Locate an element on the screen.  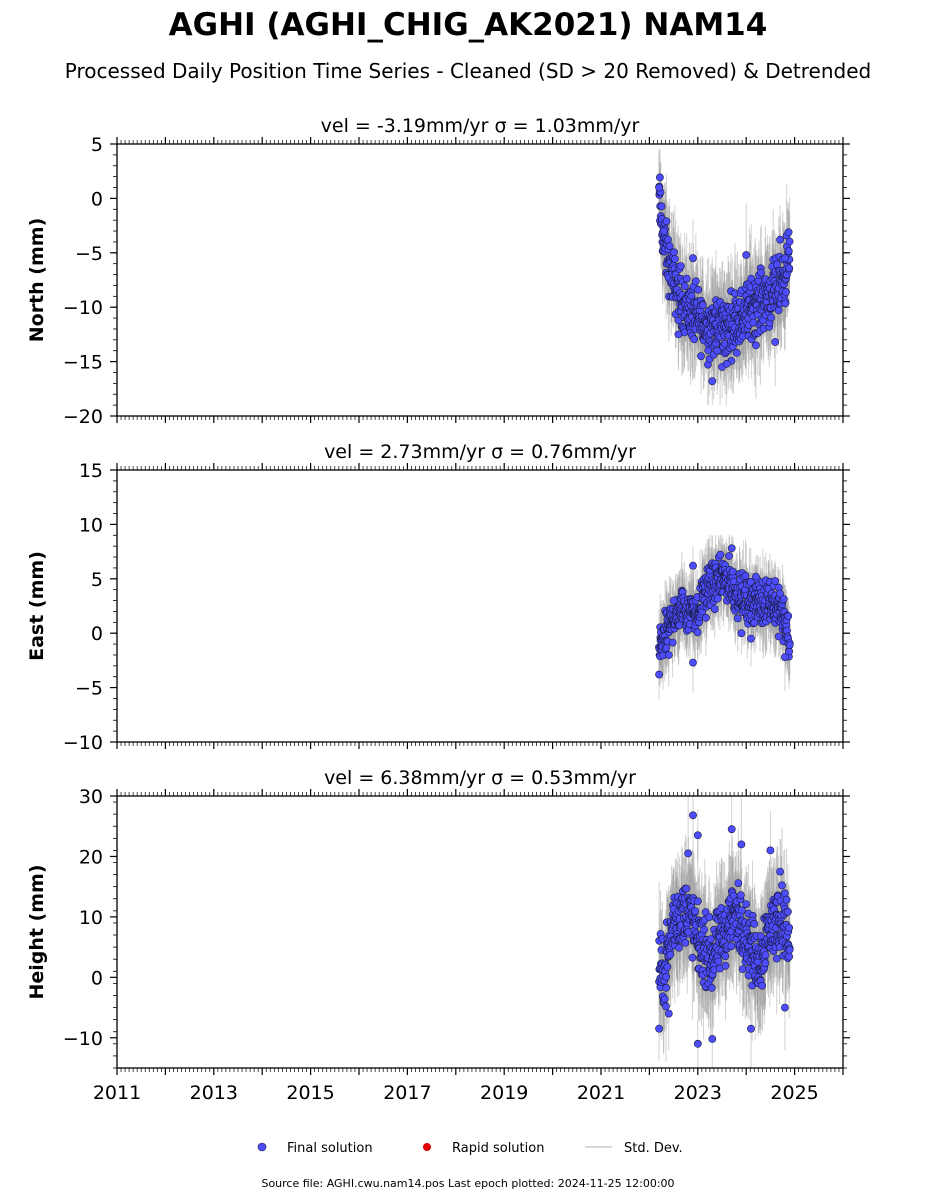
legend: Final solution Rapid solution Std. Dev. is located at coordinates (470, 1148).